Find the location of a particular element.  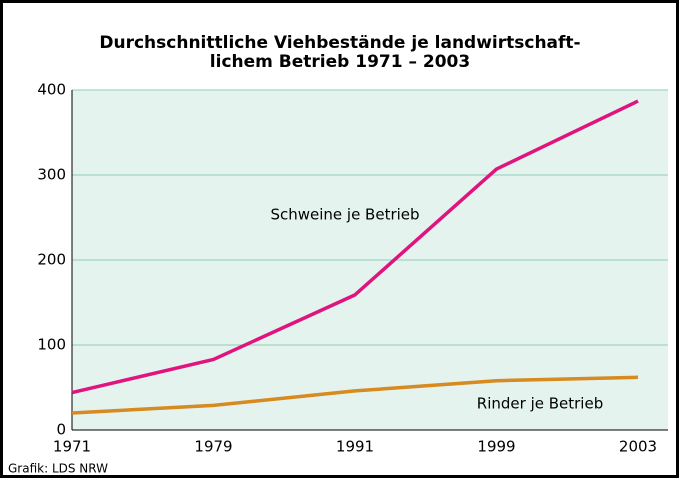

series-label: Schweine je Betrieb is located at coordinates (344, 215).